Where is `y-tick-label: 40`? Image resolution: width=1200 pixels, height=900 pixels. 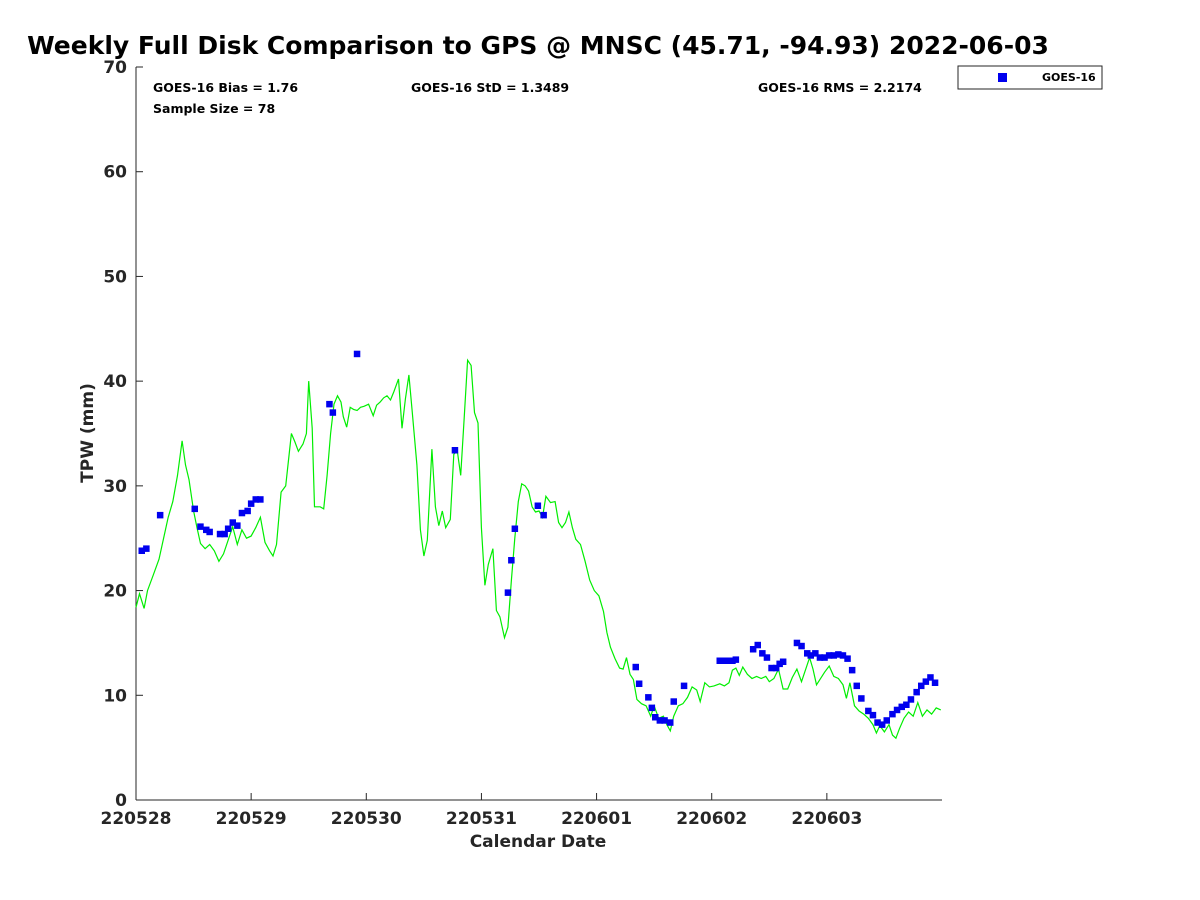
y-tick-label: 40 is located at coordinates (115, 382).